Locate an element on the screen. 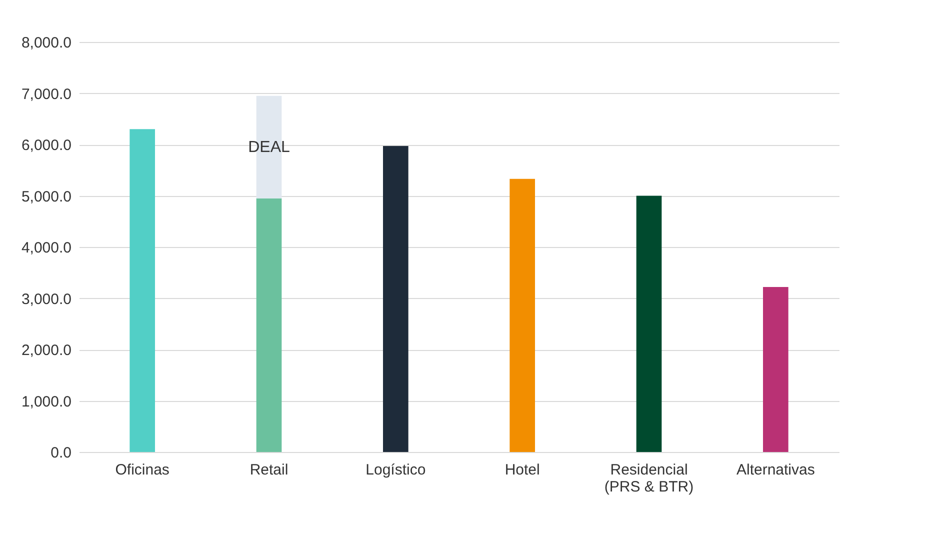 This screenshot has height=549, width=936. x-tick-label: Logístico is located at coordinates (396, 470).